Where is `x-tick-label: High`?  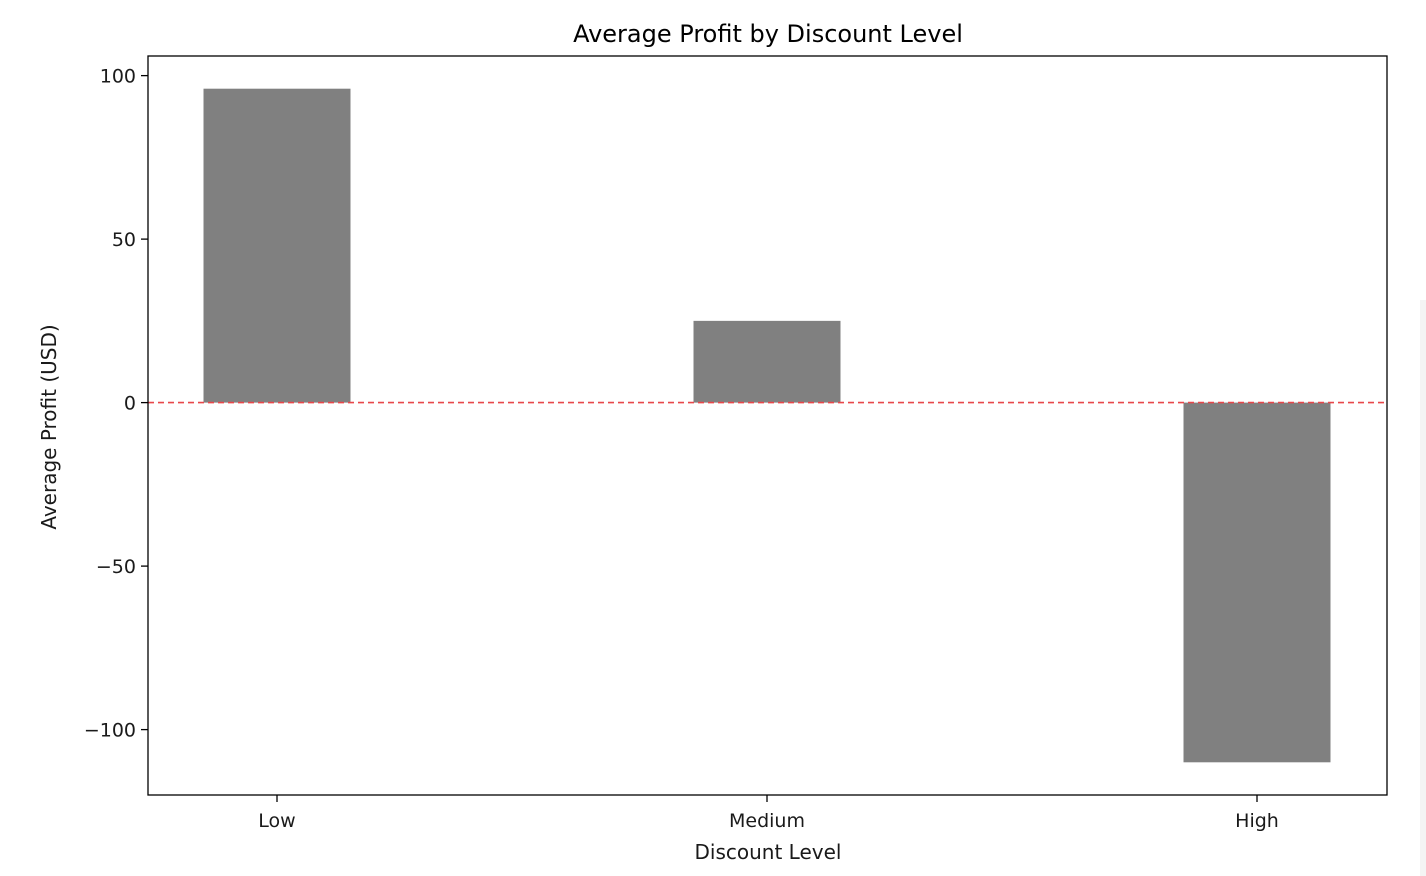 x-tick-label: High is located at coordinates (1257, 821).